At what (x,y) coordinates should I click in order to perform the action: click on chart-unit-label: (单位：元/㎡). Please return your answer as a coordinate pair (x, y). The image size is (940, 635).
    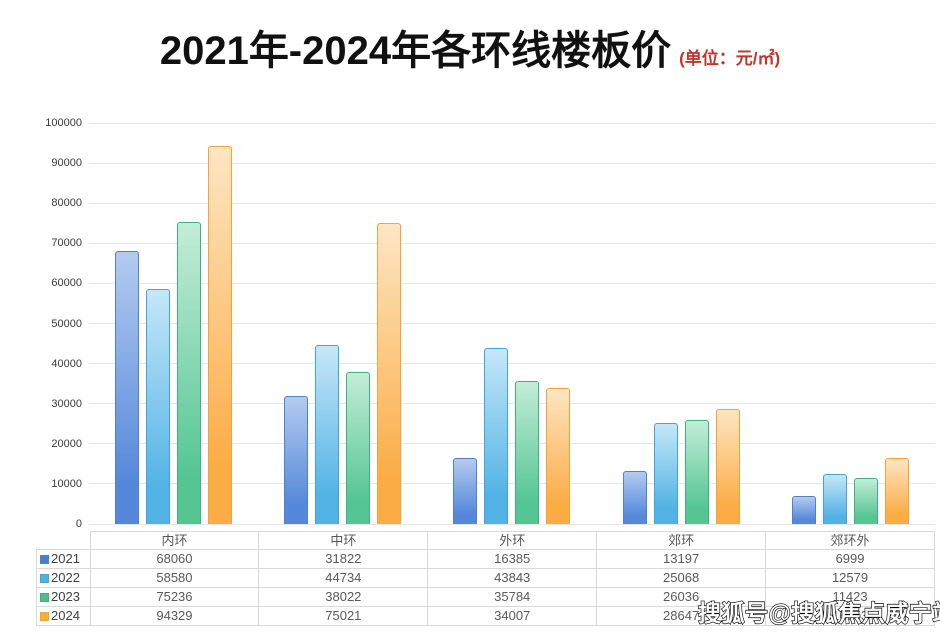
    Looking at the image, I should click on (730, 58).